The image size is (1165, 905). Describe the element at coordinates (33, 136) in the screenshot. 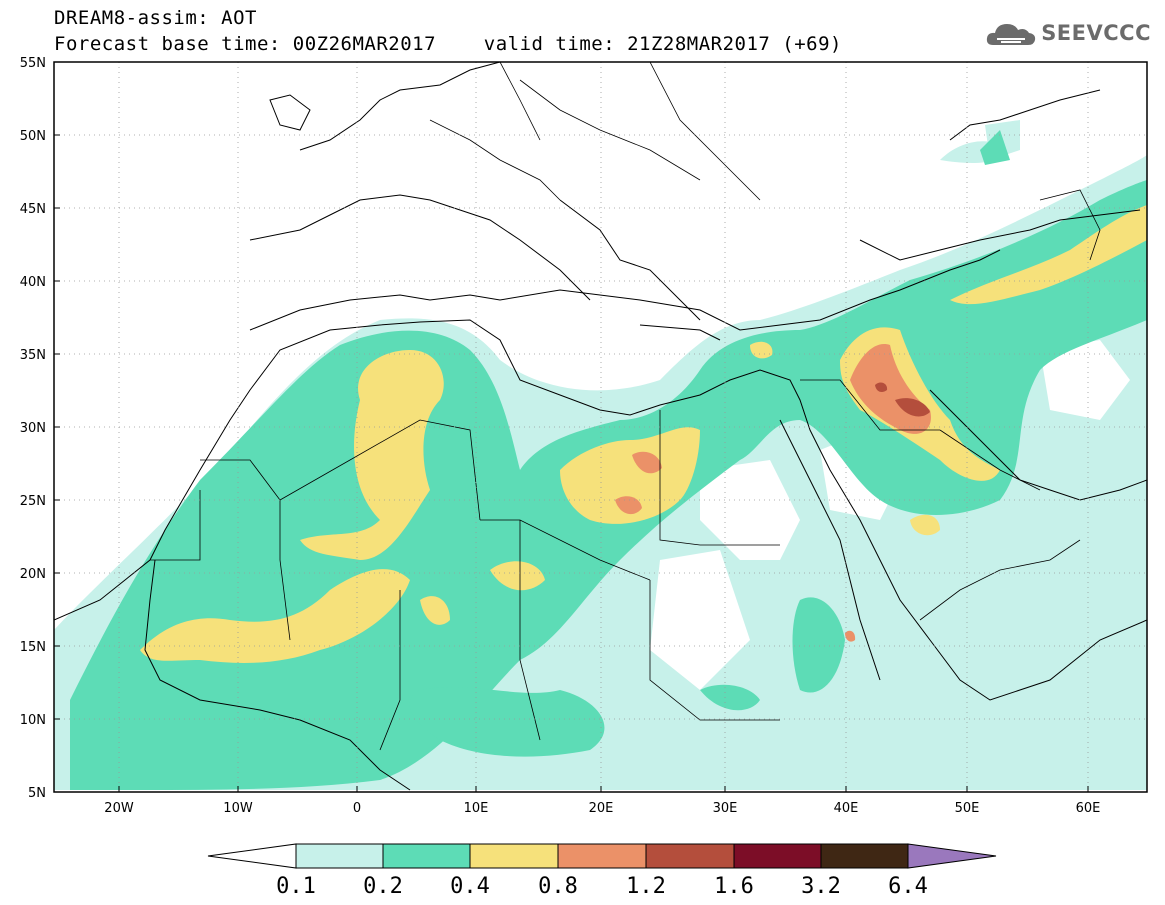

I see `lat-tick-label: 50N` at that location.